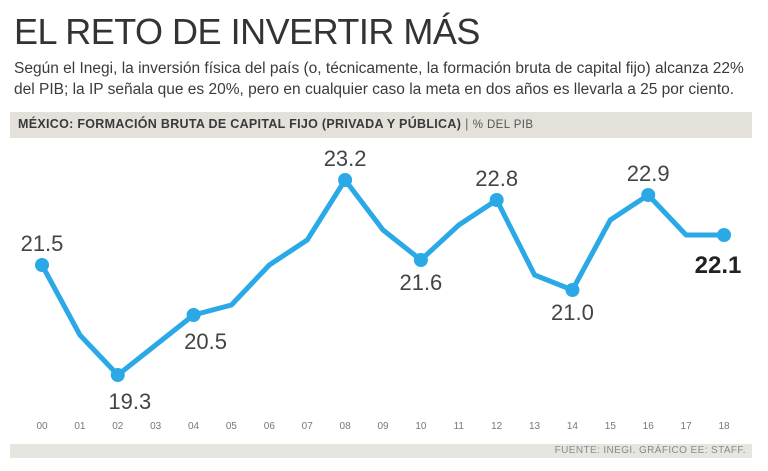  Describe the element at coordinates (572, 312) in the screenshot. I see `data-label: 21.0` at that location.